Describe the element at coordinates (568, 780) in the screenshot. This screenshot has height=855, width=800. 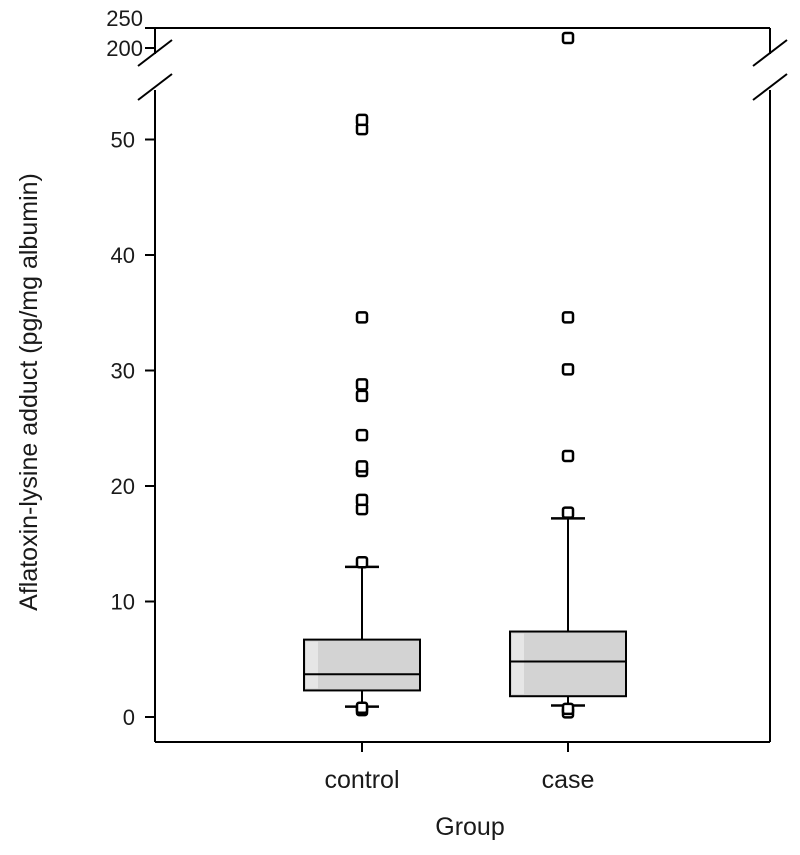
I see `x-tick-label-case: case` at that location.